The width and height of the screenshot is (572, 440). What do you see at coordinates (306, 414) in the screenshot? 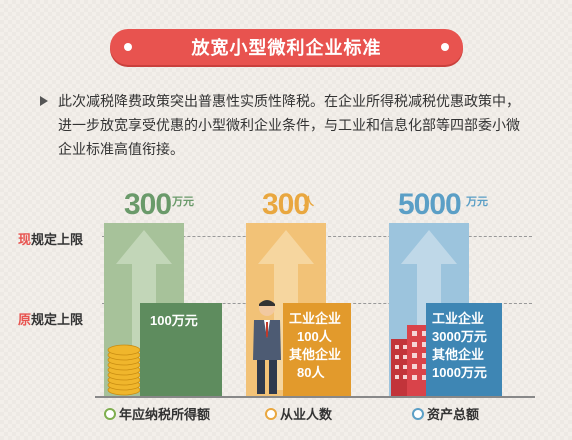
I see `footer-employees-label: 从业人数` at bounding box center [306, 414].